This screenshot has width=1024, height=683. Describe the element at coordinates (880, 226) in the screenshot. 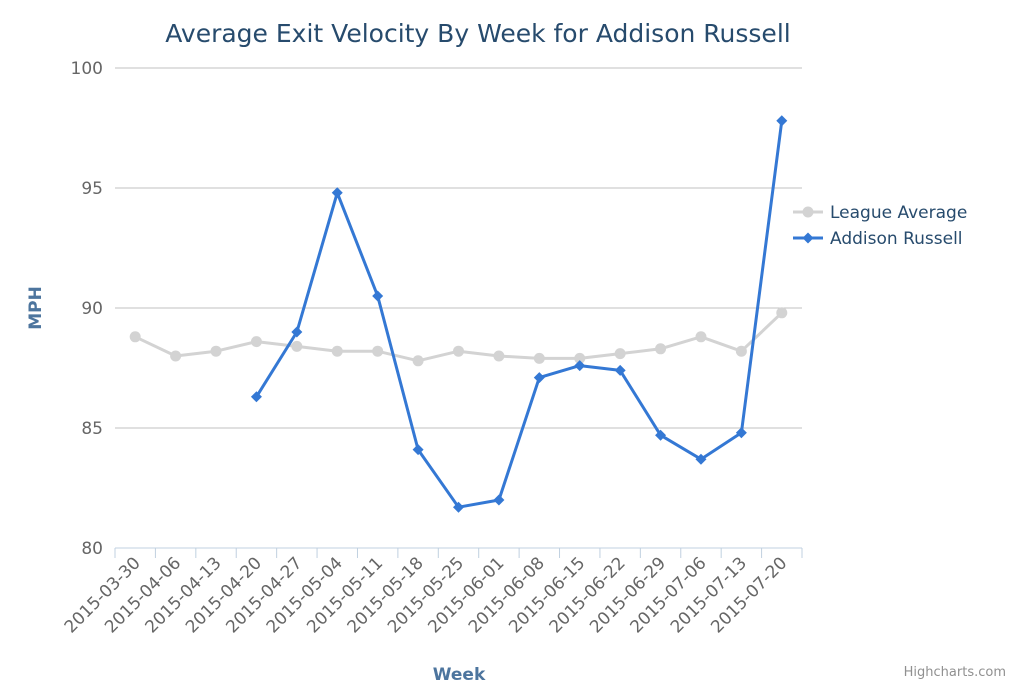

I see `legend: League Average Addison Russell` at that location.